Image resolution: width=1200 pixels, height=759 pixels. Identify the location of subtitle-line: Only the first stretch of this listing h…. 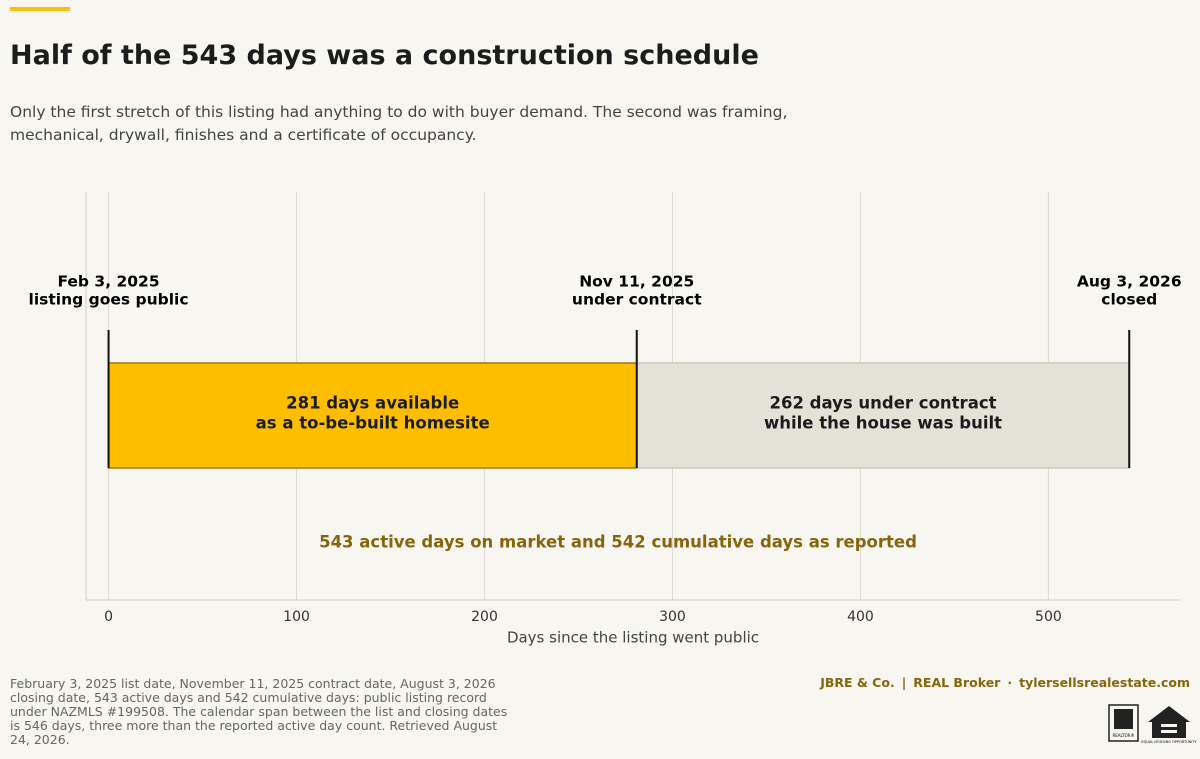
(399, 112).